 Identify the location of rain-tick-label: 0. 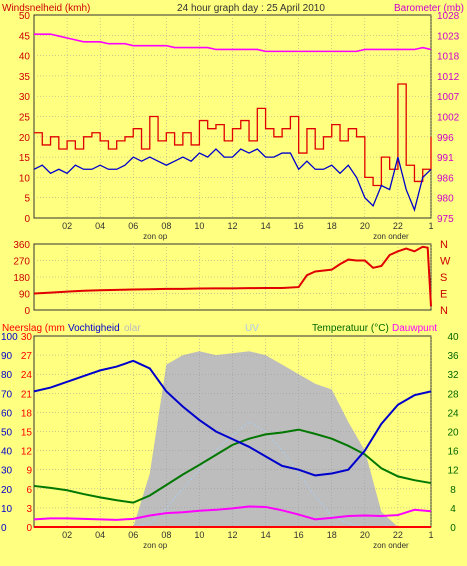
(29, 528).